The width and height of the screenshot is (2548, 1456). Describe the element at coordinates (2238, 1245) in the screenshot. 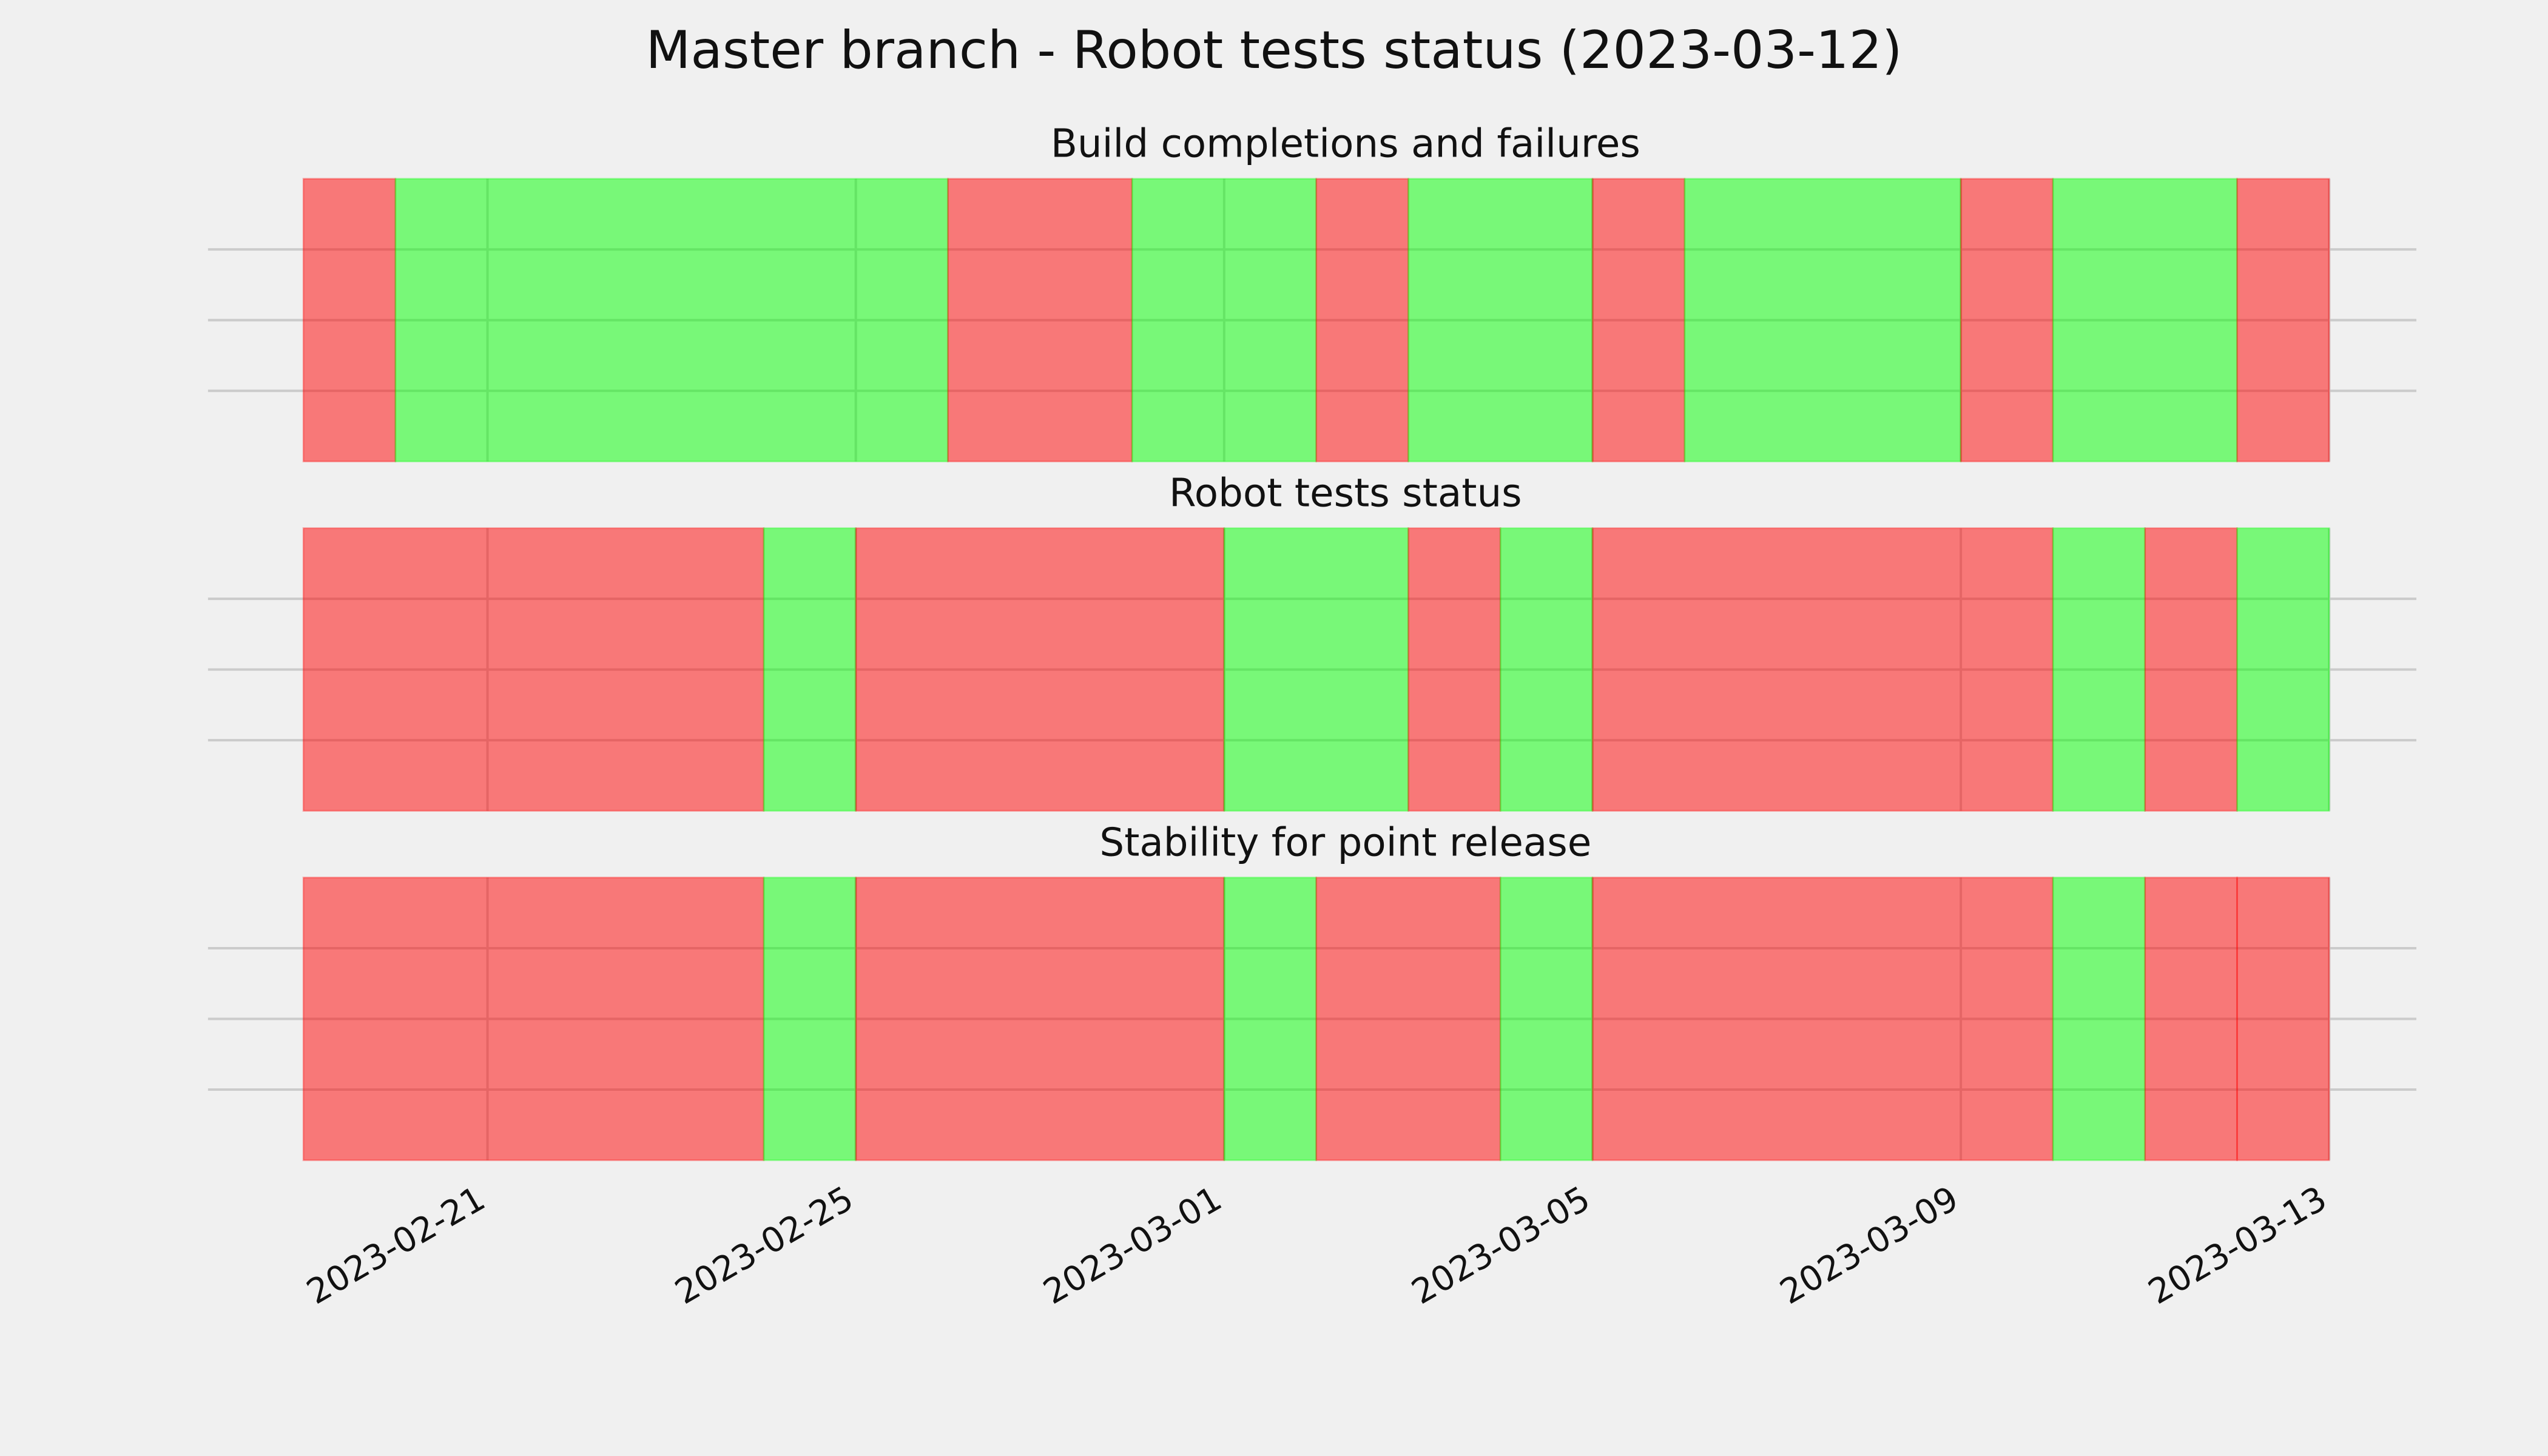

I see `x-tick-label: 2023-03-13` at that location.